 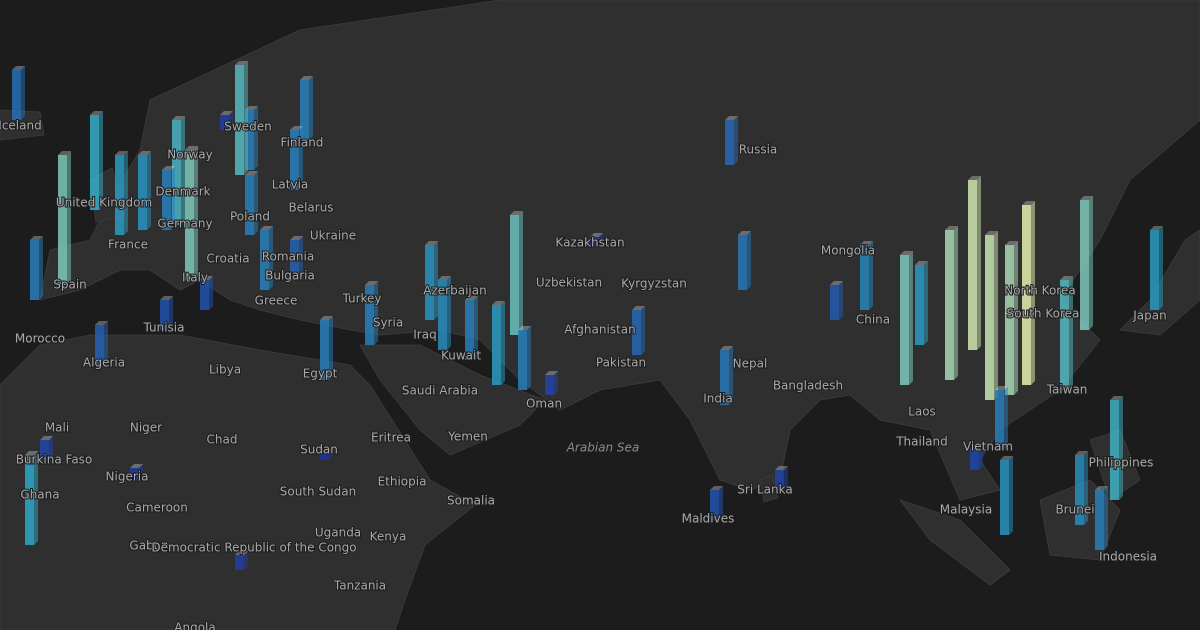 What do you see at coordinates (194, 625) in the screenshot?
I see `place-label: Angola` at bounding box center [194, 625].